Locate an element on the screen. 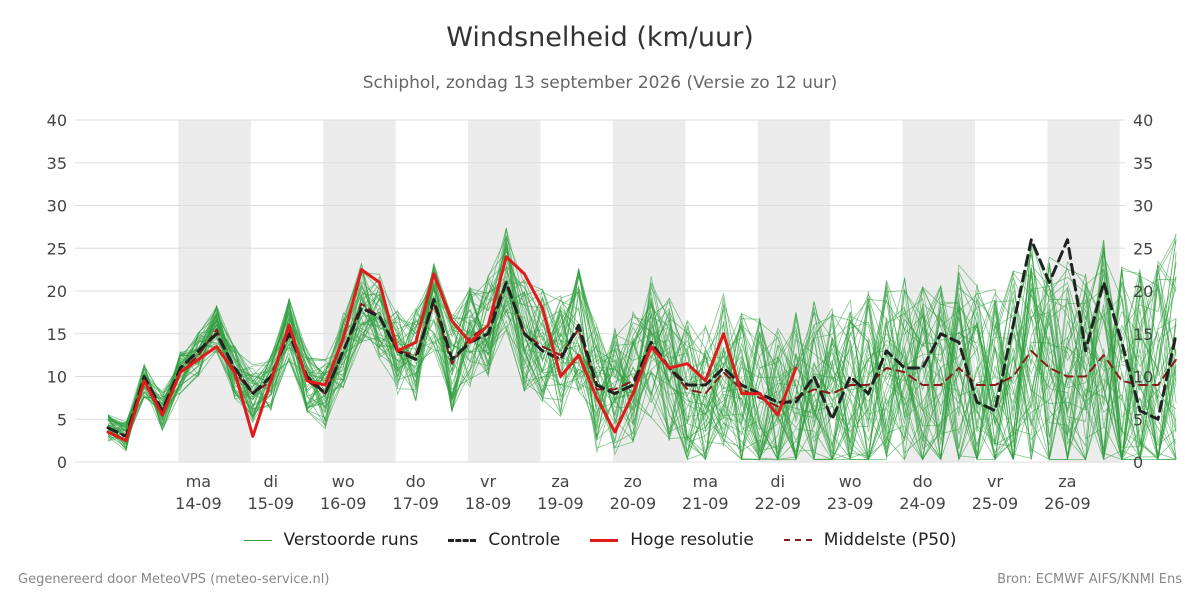 Image resolution: width=1200 pixels, height=600 pixels. x-tick-date: 16-09 is located at coordinates (343, 503).